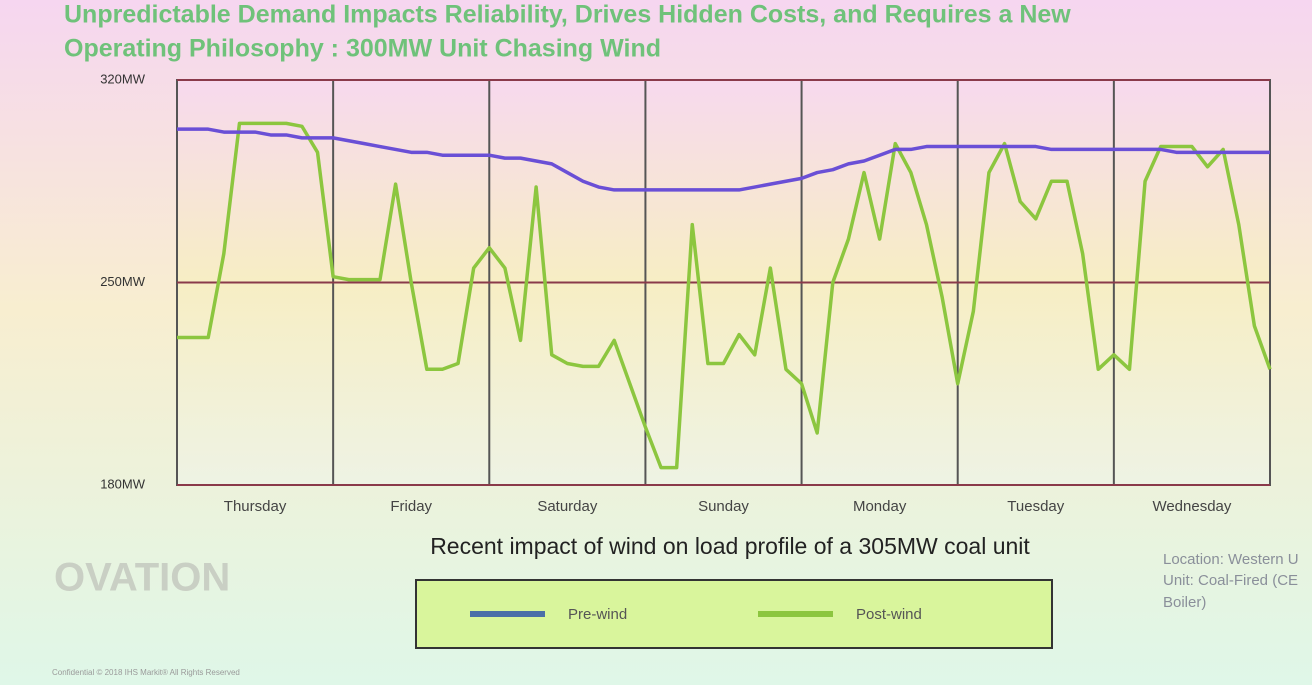 This screenshot has height=685, width=1312. What do you see at coordinates (123, 483) in the screenshot?
I see `y-tick-label: 180MW` at bounding box center [123, 483].